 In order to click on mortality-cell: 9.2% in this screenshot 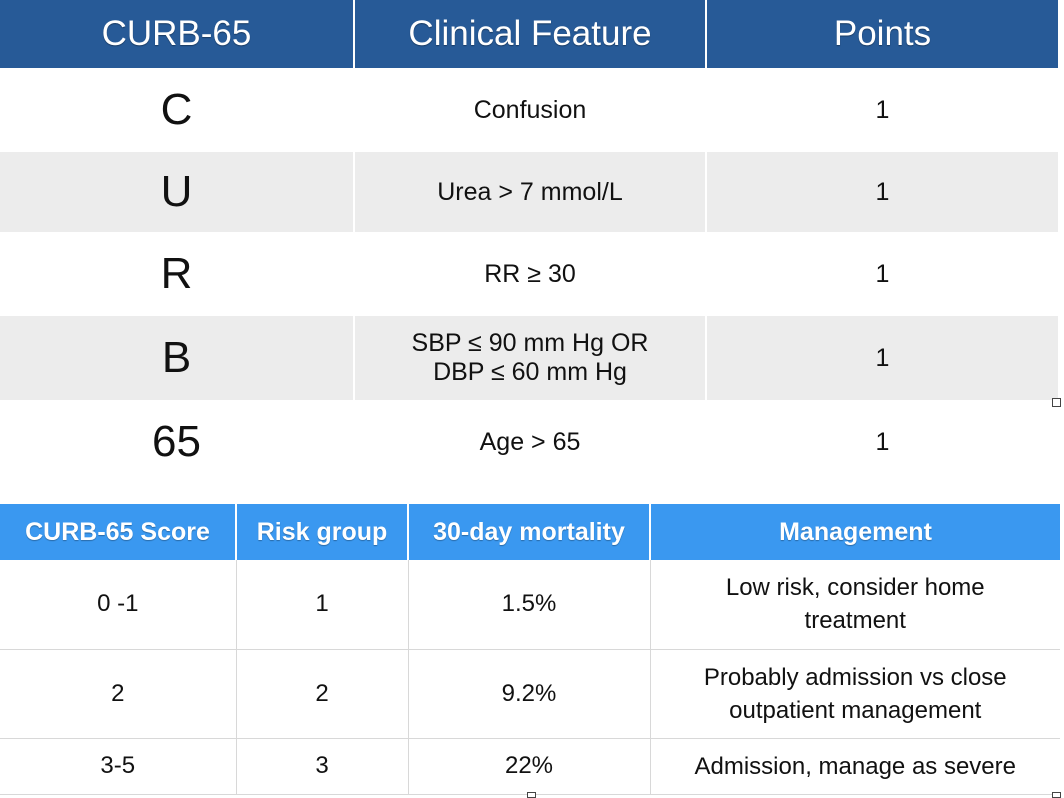, I will do `click(529, 694)`.